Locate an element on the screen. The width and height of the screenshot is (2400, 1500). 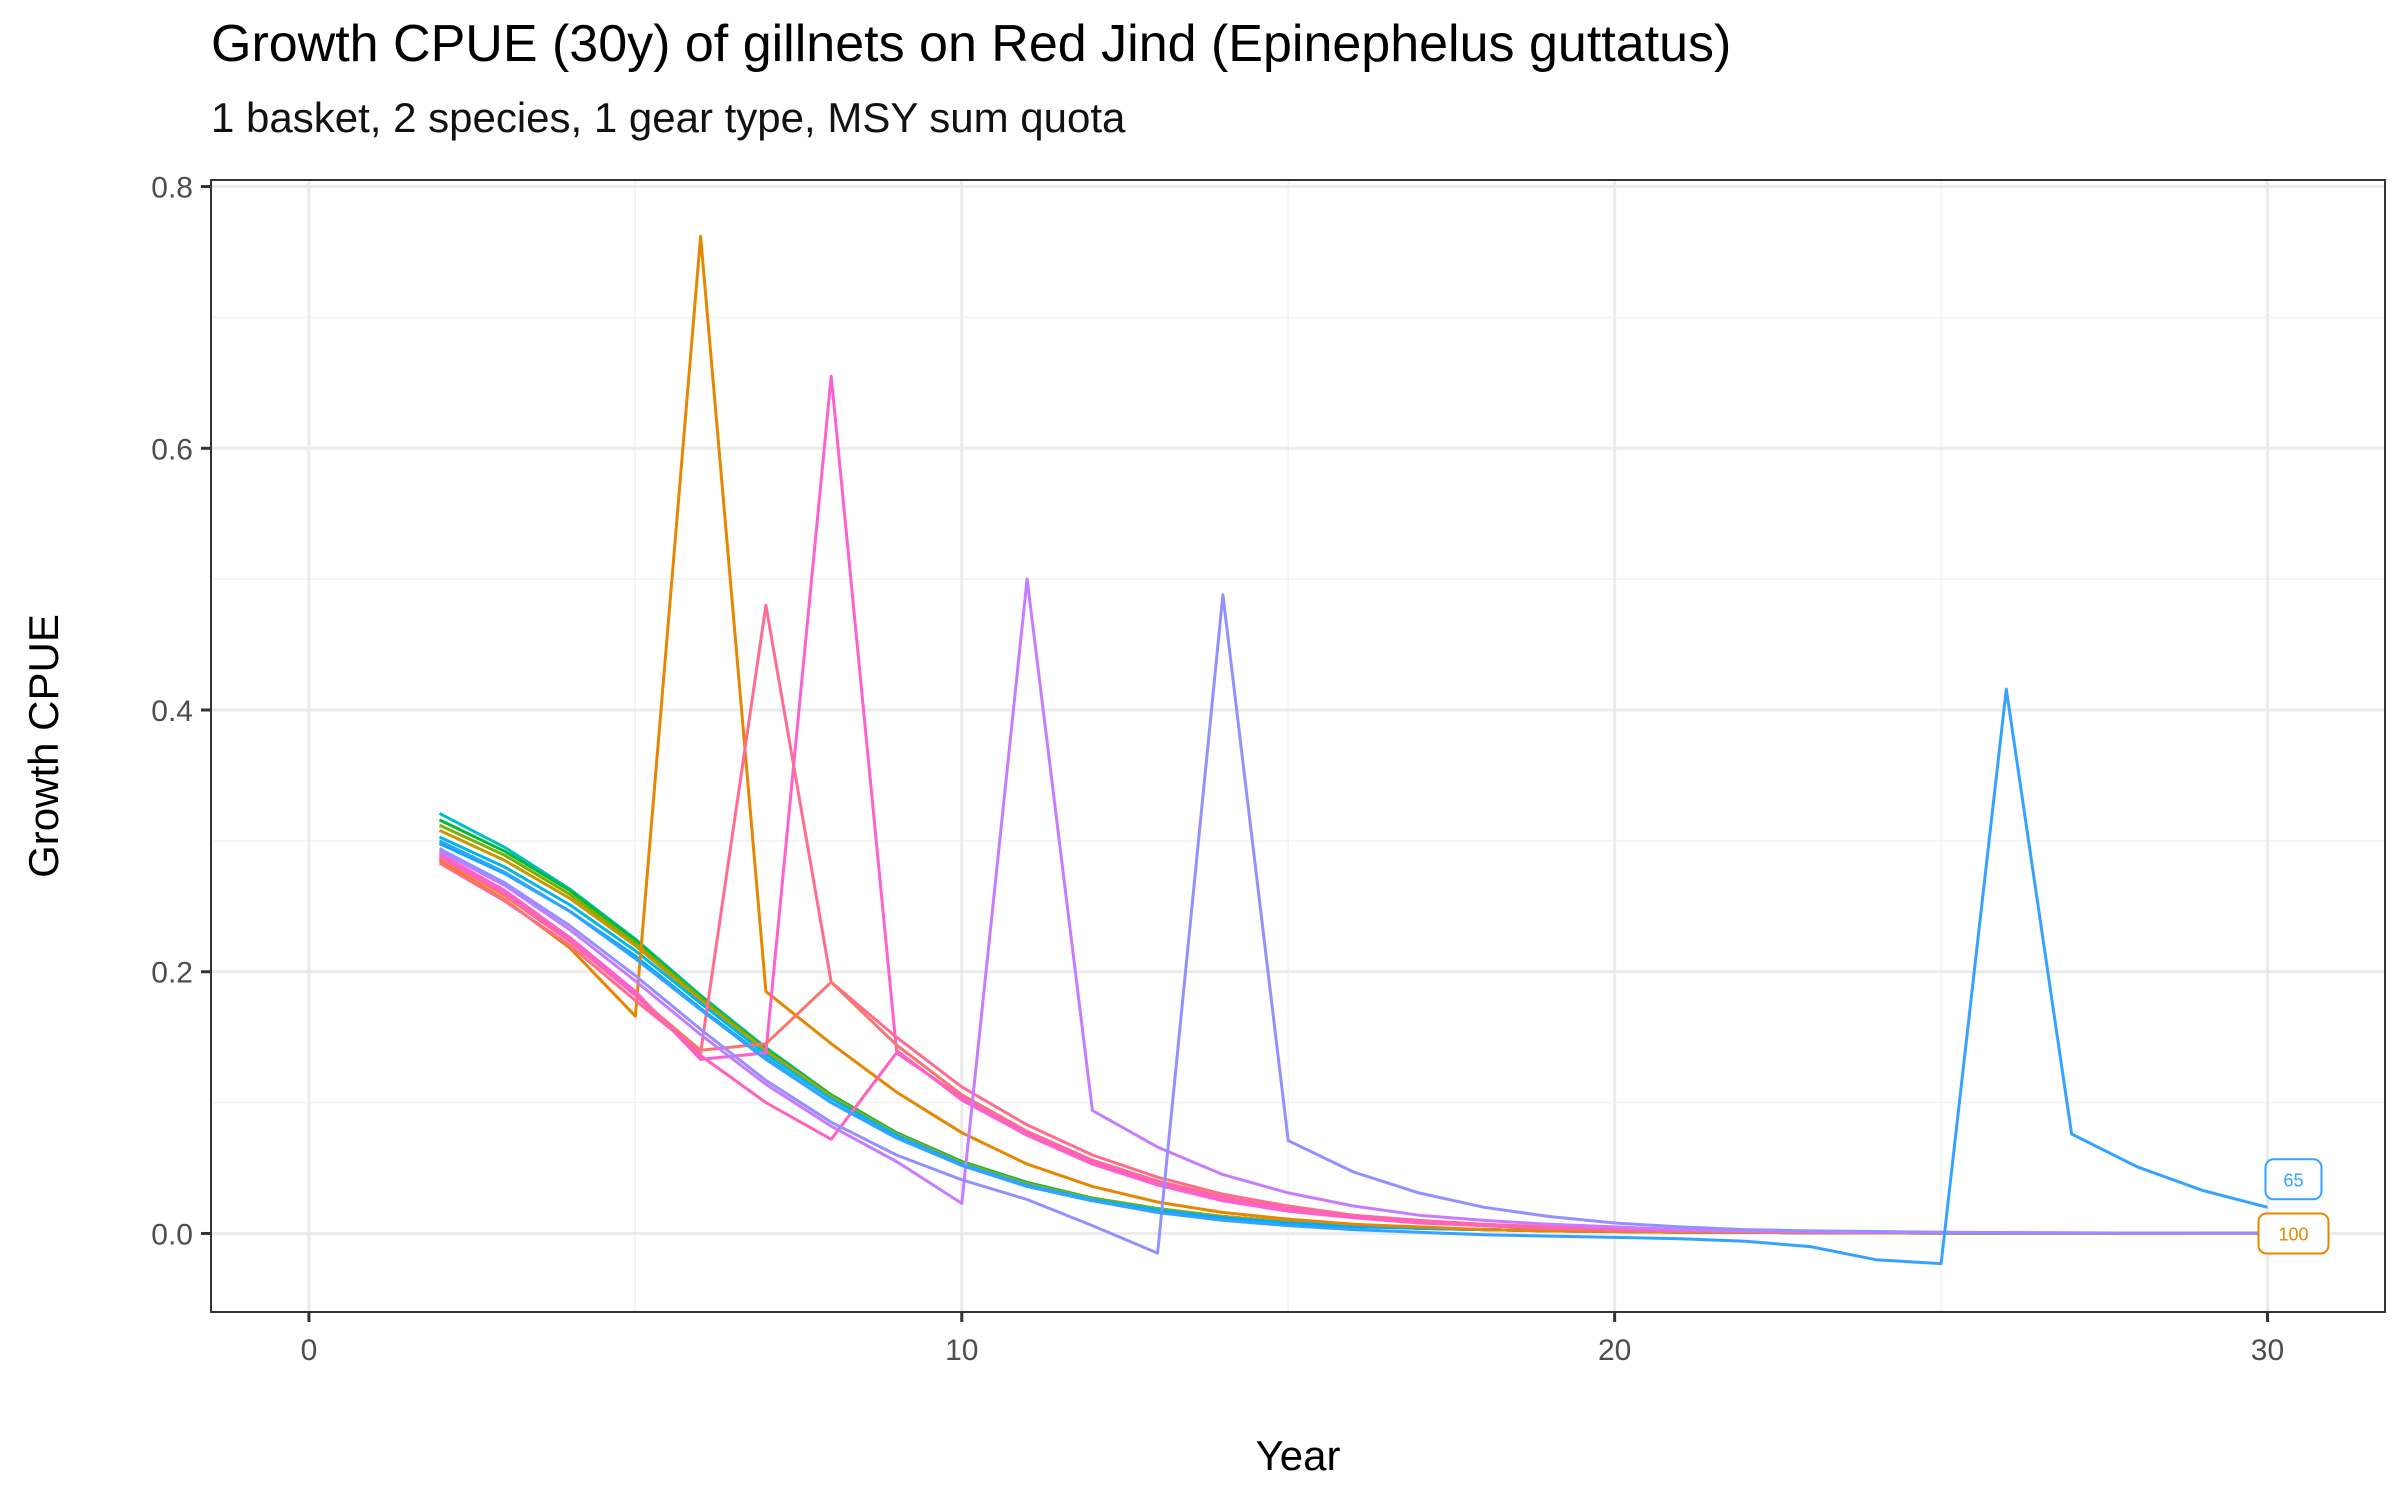
y-tick-label: 0.0 is located at coordinates (172, 1234).